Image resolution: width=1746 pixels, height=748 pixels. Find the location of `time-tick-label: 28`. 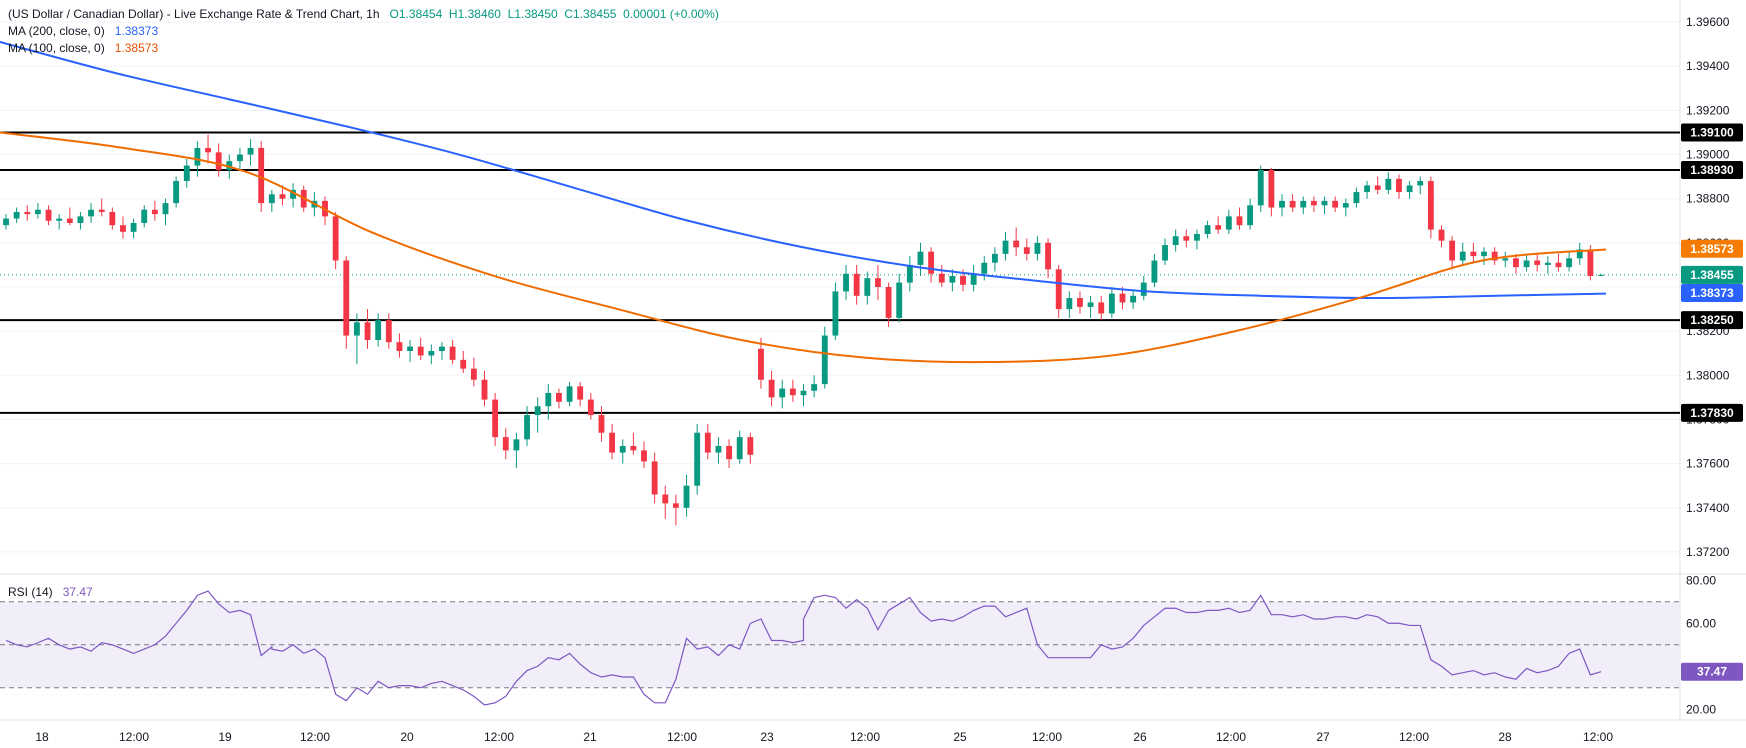

time-tick-label: 28 is located at coordinates (1505, 737).